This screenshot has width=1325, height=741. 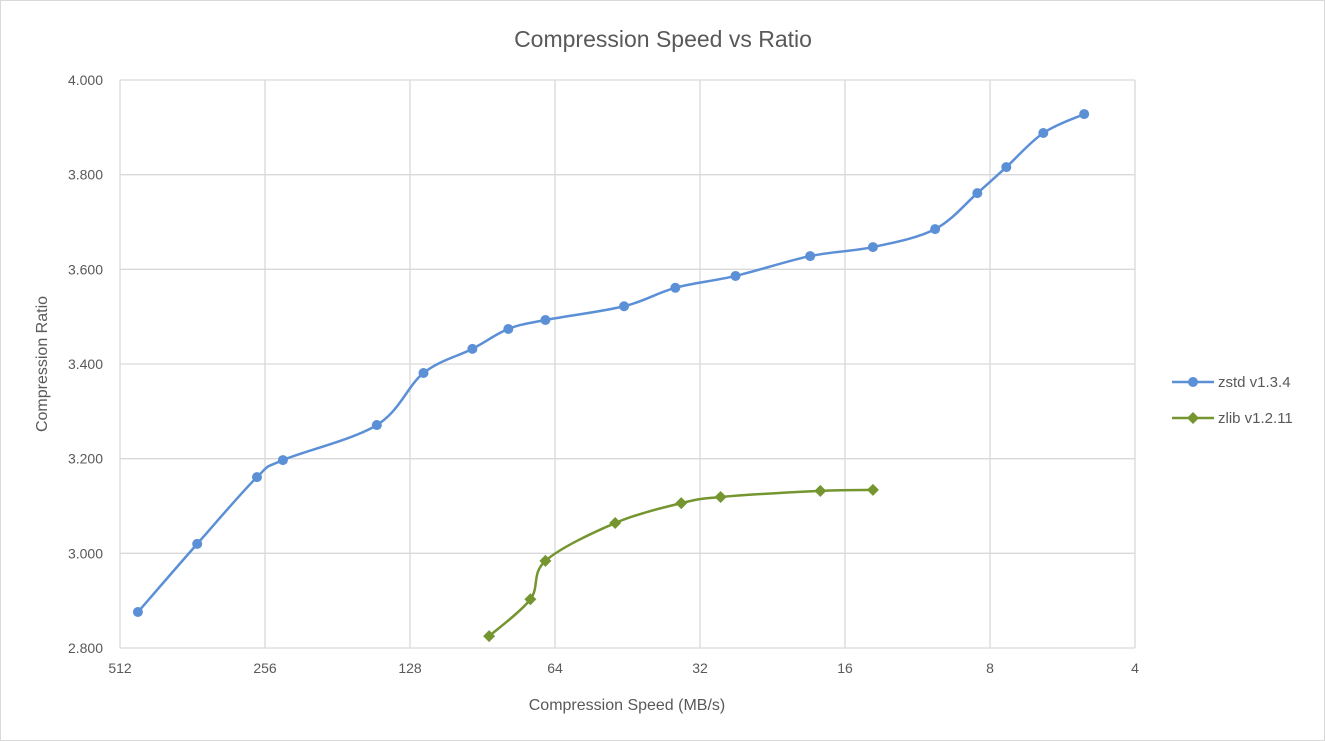 I want to click on x-tick-label: 8, so click(x=990, y=668).